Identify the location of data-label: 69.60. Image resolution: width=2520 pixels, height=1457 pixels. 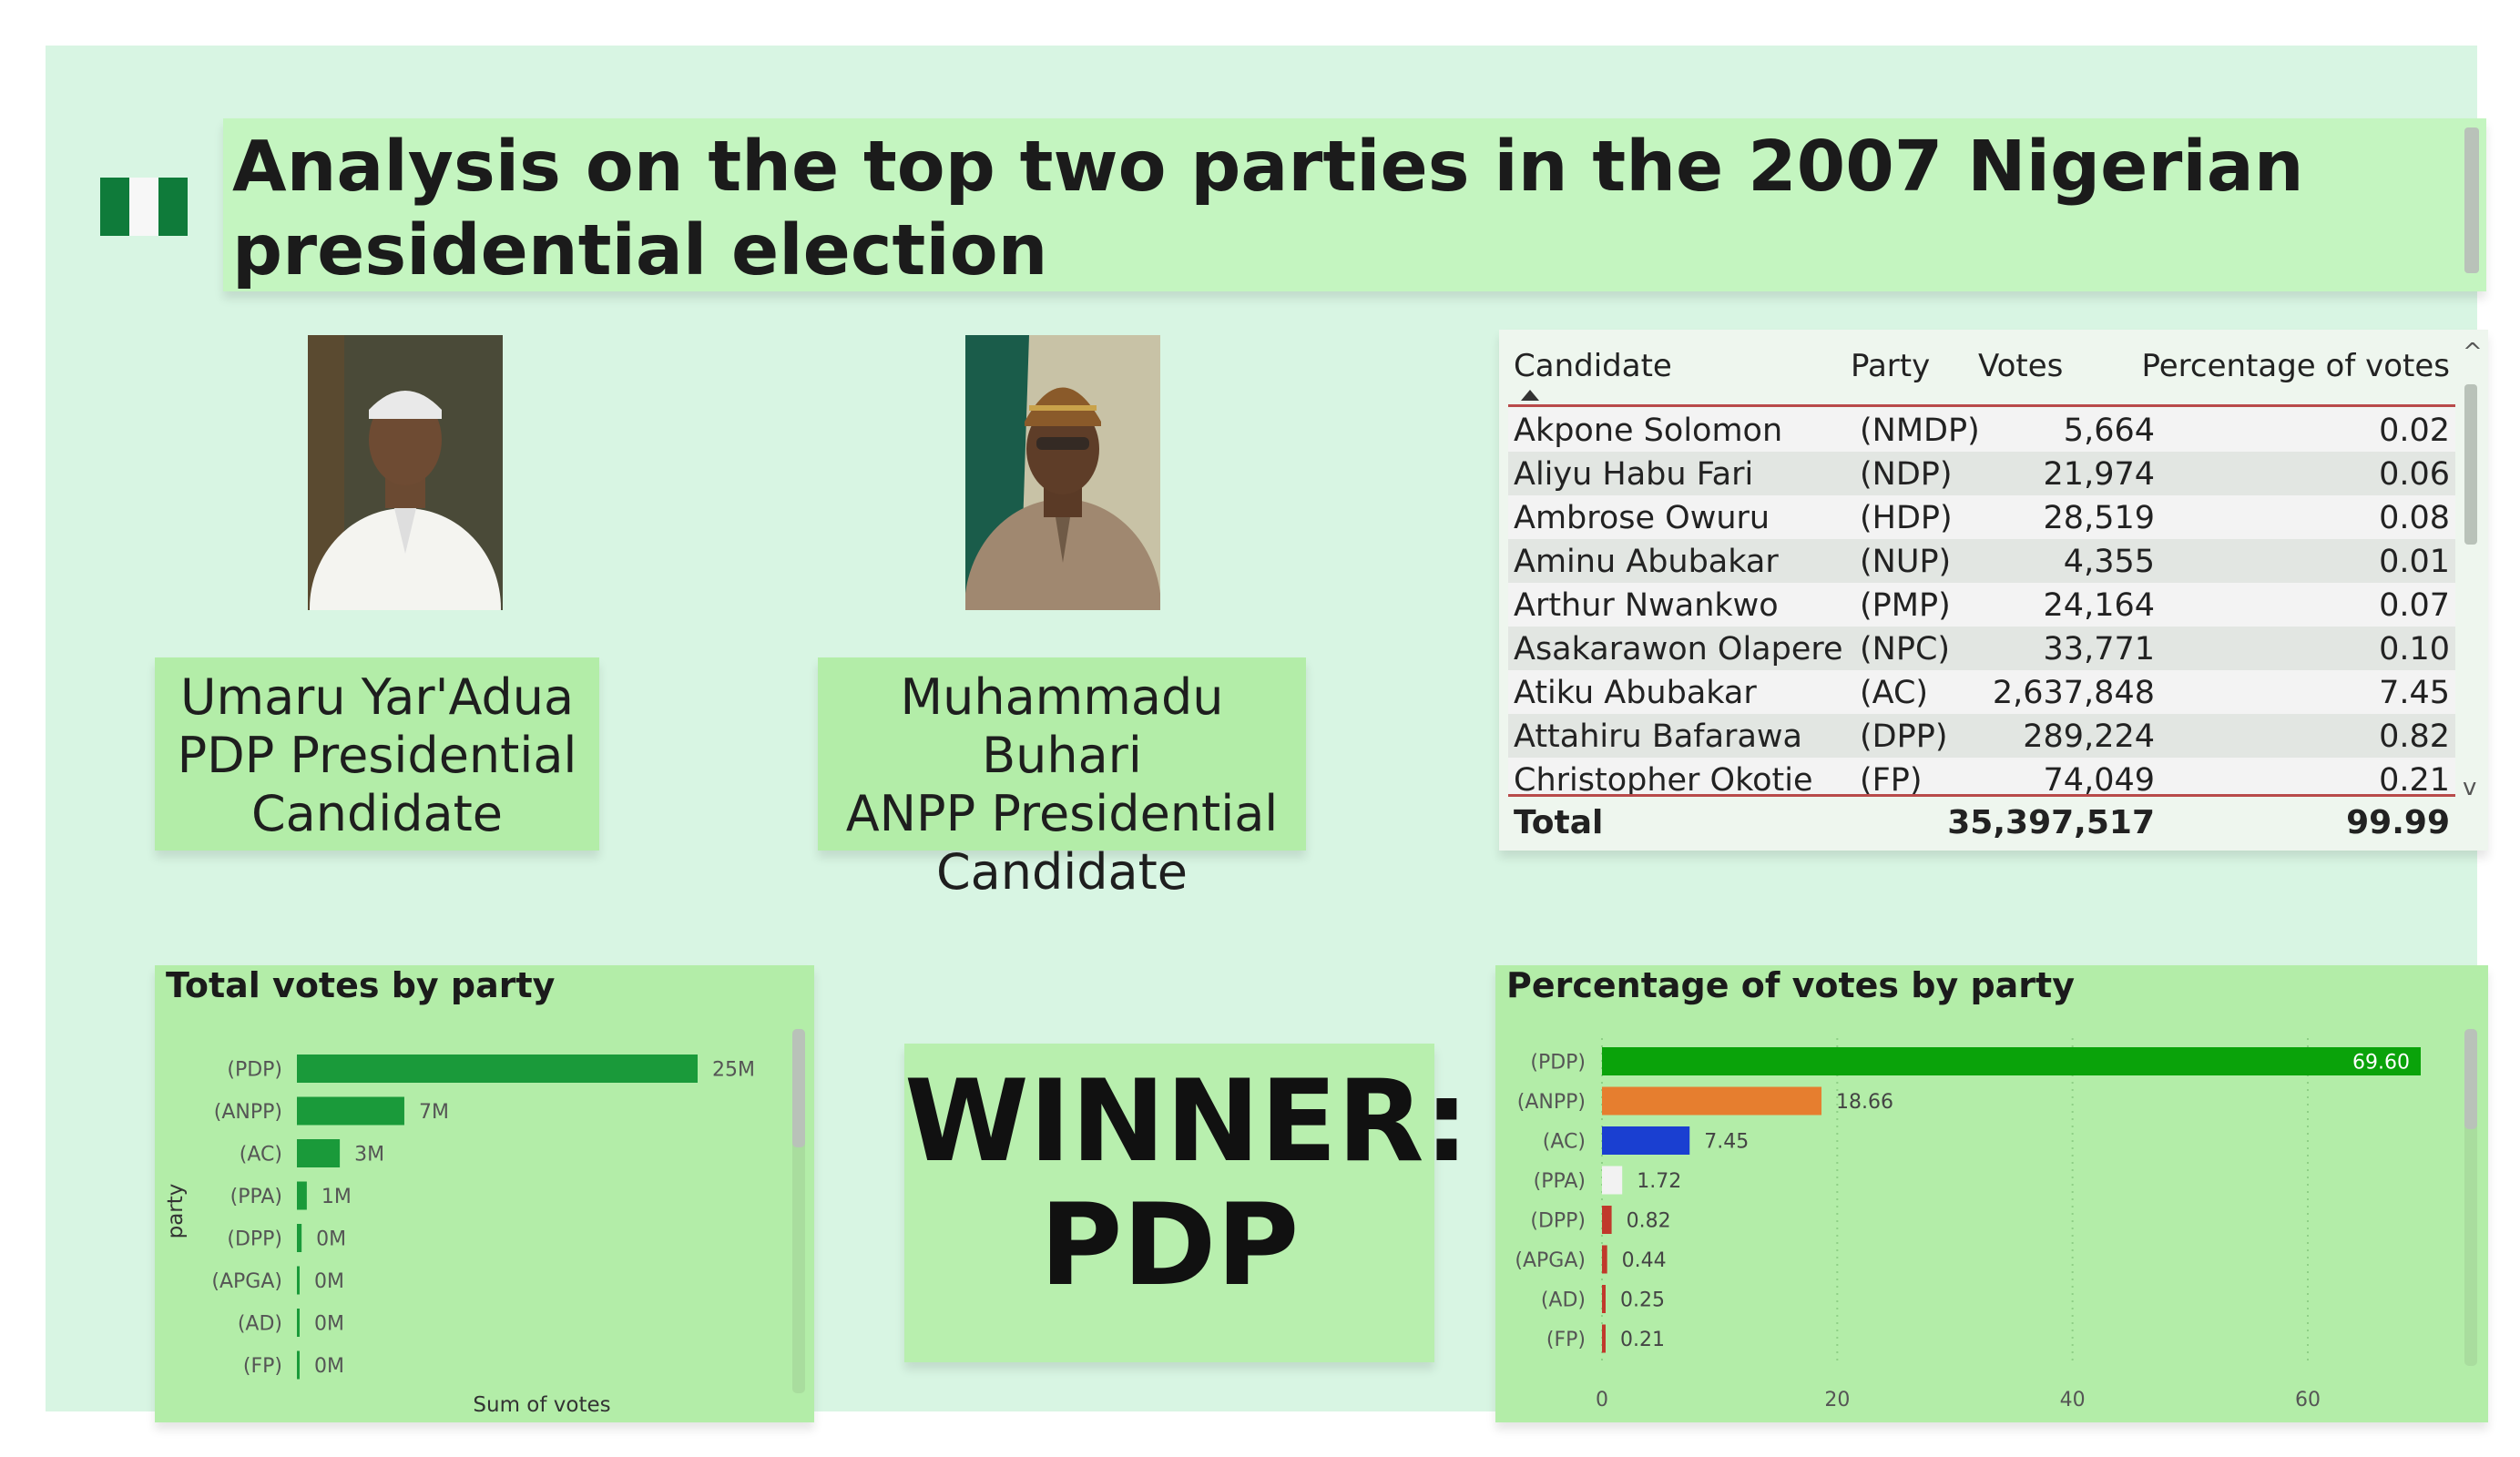
(2381, 1064).